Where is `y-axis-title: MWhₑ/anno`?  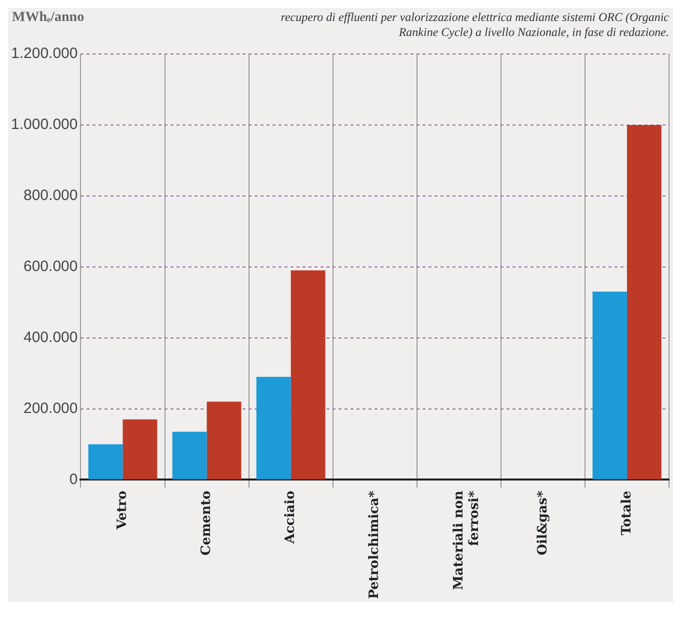 y-axis-title: MWhₑ/anno is located at coordinates (48, 18).